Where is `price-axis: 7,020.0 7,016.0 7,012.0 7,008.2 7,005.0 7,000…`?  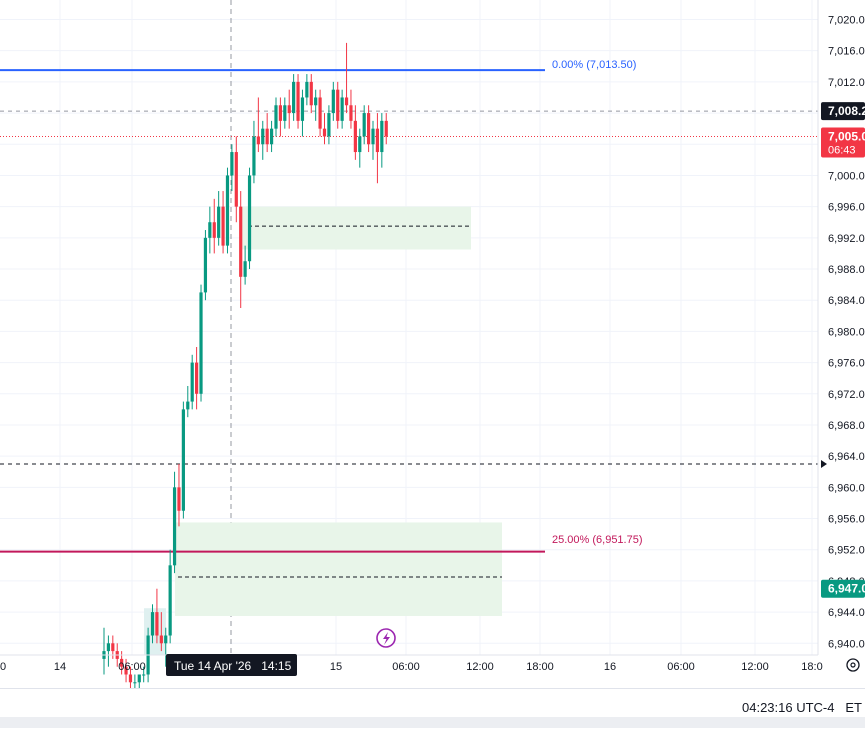
price-axis: 7,020.0 7,016.0 7,012.0 7,008.2 7,005.0 7,000… is located at coordinates (841, 327).